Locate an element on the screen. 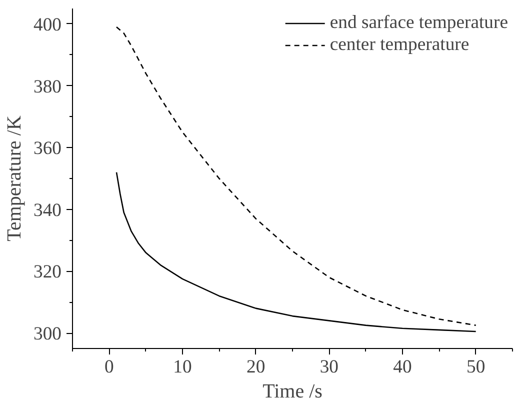  x-axis-title: Time /s is located at coordinates (292, 391).